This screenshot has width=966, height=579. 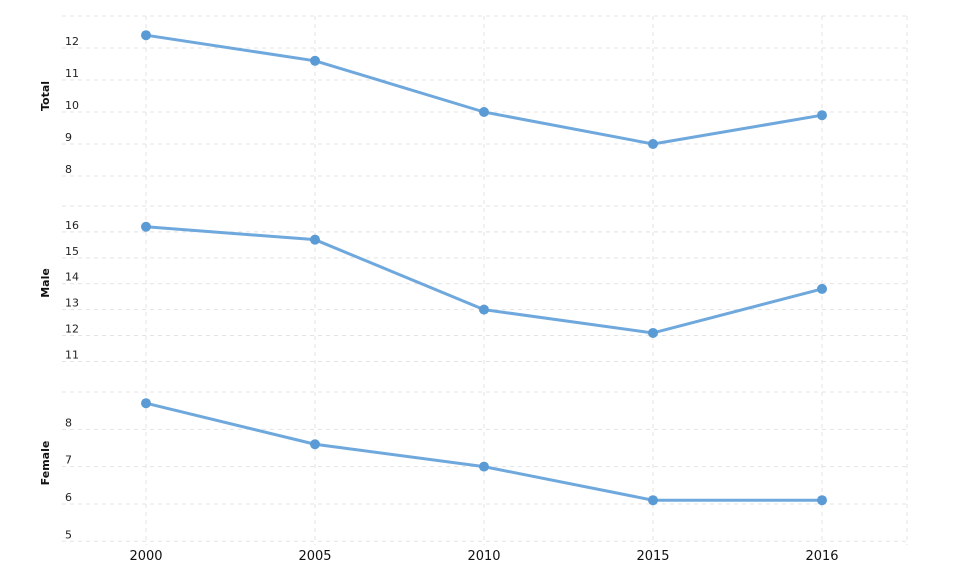 I want to click on y-tick-label: 14, so click(x=72, y=277).